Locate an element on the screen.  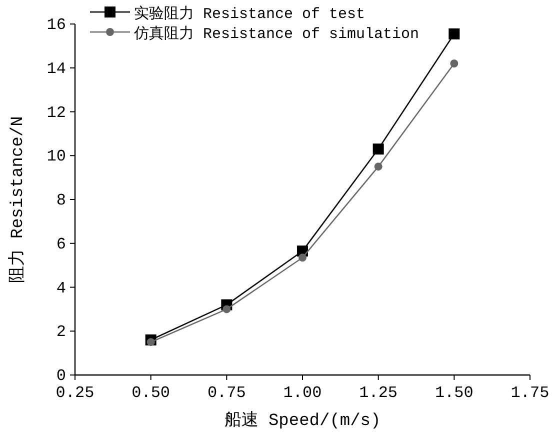
y-tick-label: 12 is located at coordinates (56, 113).